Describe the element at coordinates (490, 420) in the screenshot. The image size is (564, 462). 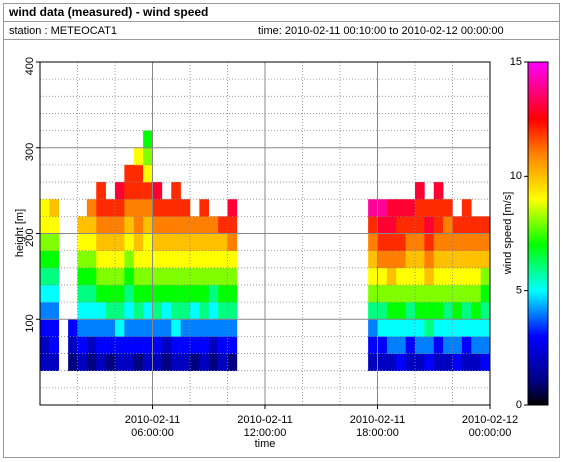
I see `x-tick-label: 2010-02-12` at that location.